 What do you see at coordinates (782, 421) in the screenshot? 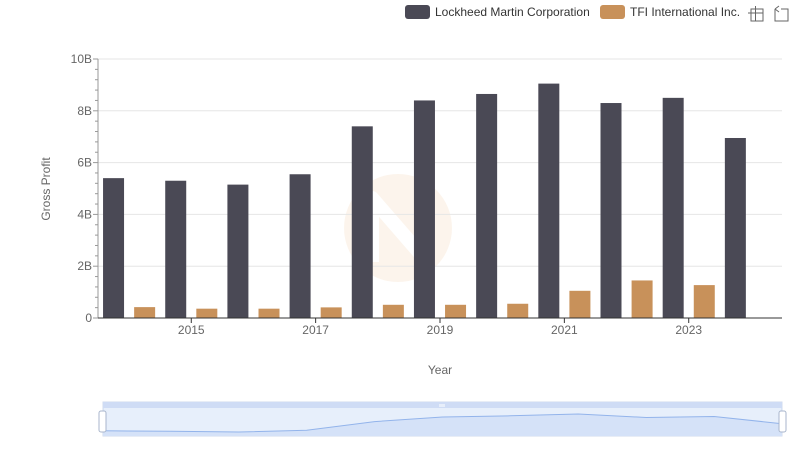
I see `slider-handle-right` at bounding box center [782, 421].